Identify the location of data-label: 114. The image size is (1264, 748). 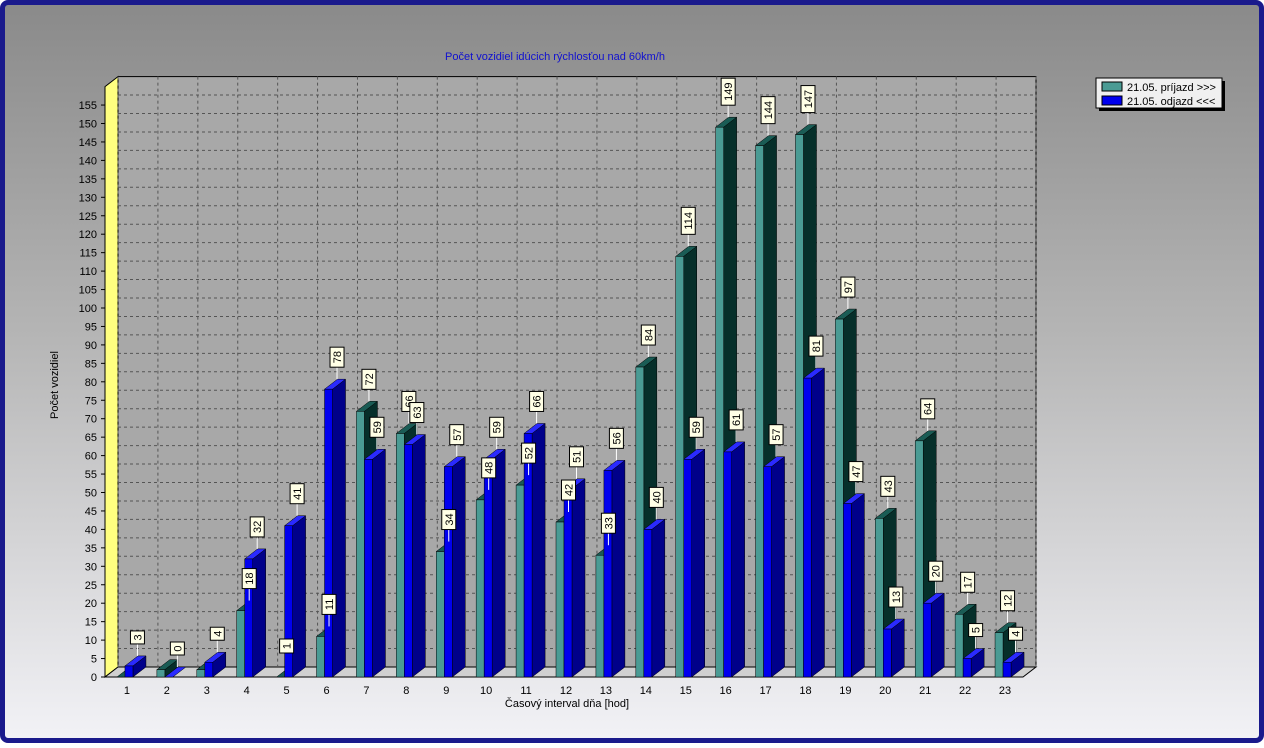
(688, 226).